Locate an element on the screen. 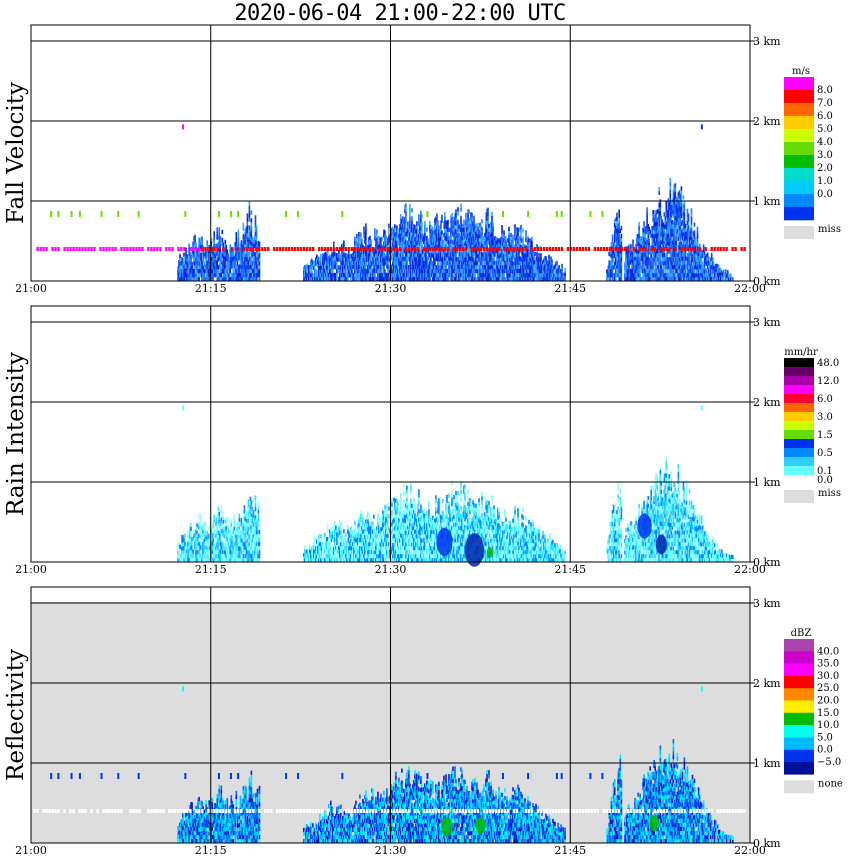  echo-speckle is located at coordinates (701, 127).